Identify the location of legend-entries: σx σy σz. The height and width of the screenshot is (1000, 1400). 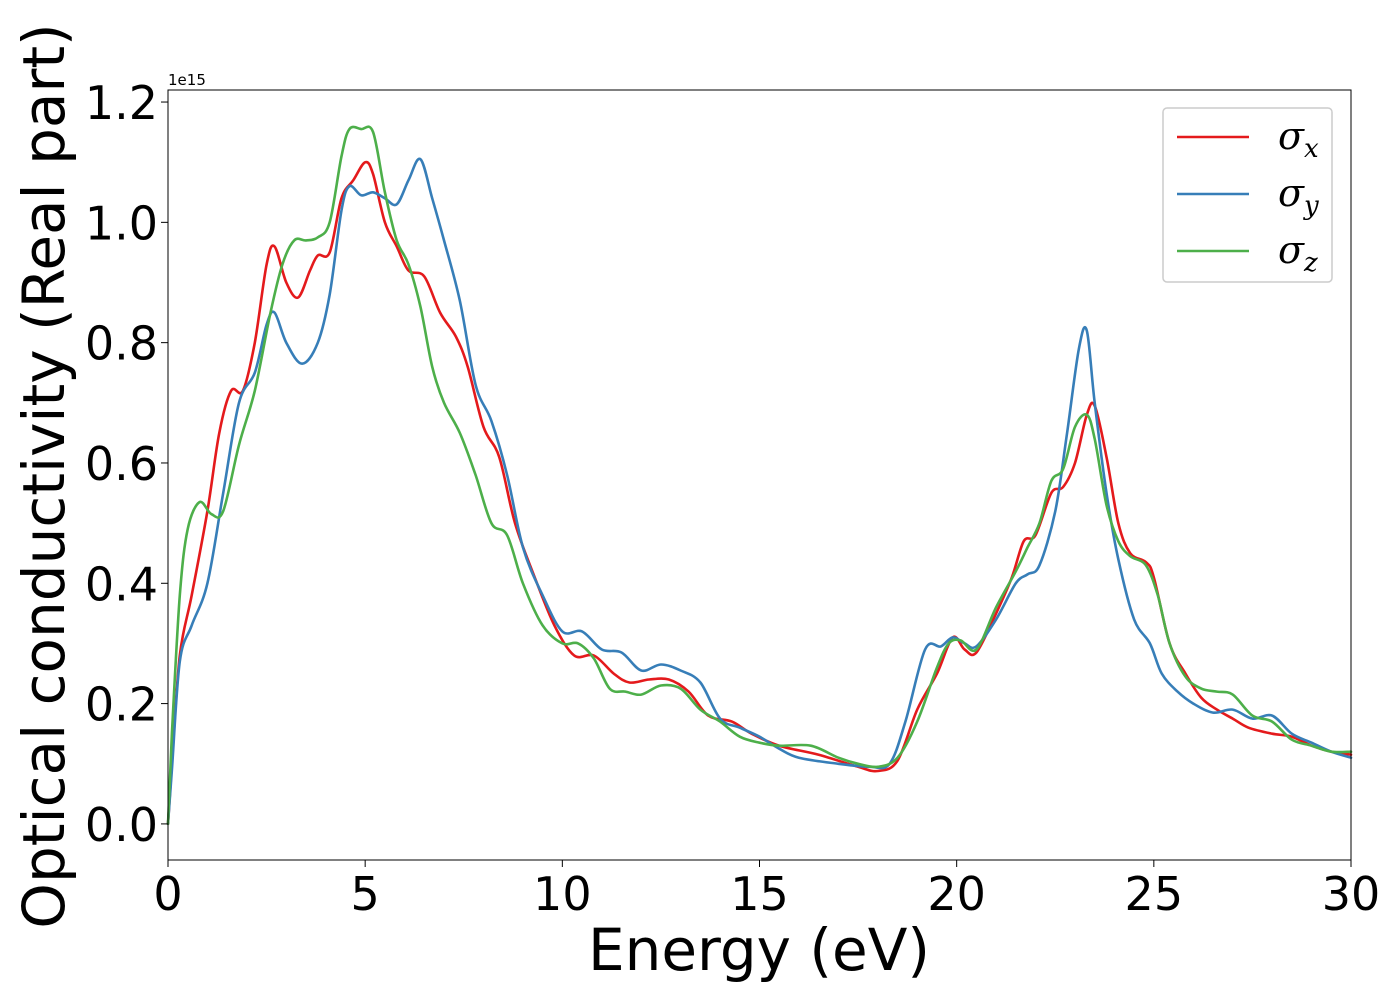
(1248, 196).